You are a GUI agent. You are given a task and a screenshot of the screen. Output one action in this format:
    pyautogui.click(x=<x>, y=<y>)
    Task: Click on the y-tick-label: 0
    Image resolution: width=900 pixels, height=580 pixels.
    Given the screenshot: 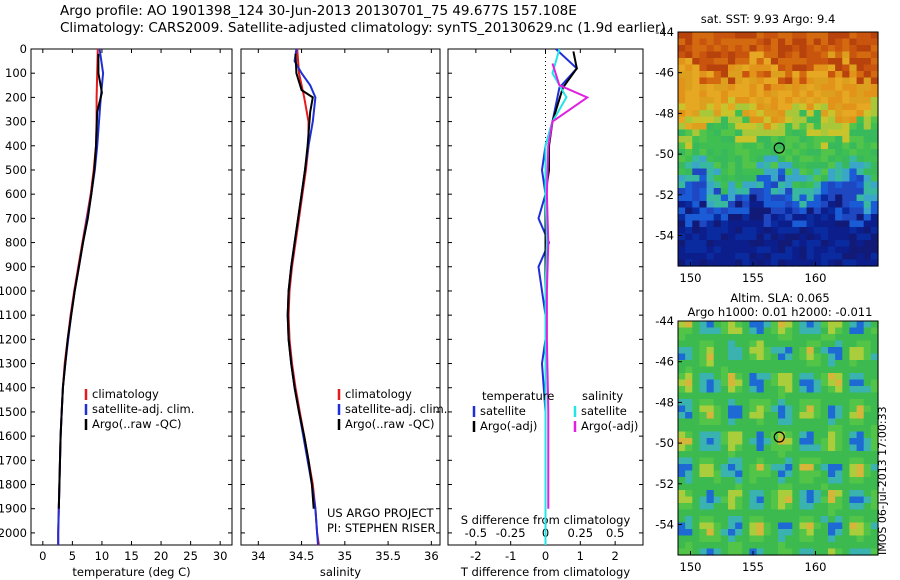 What is the action you would take?
    pyautogui.click(x=23, y=49)
    